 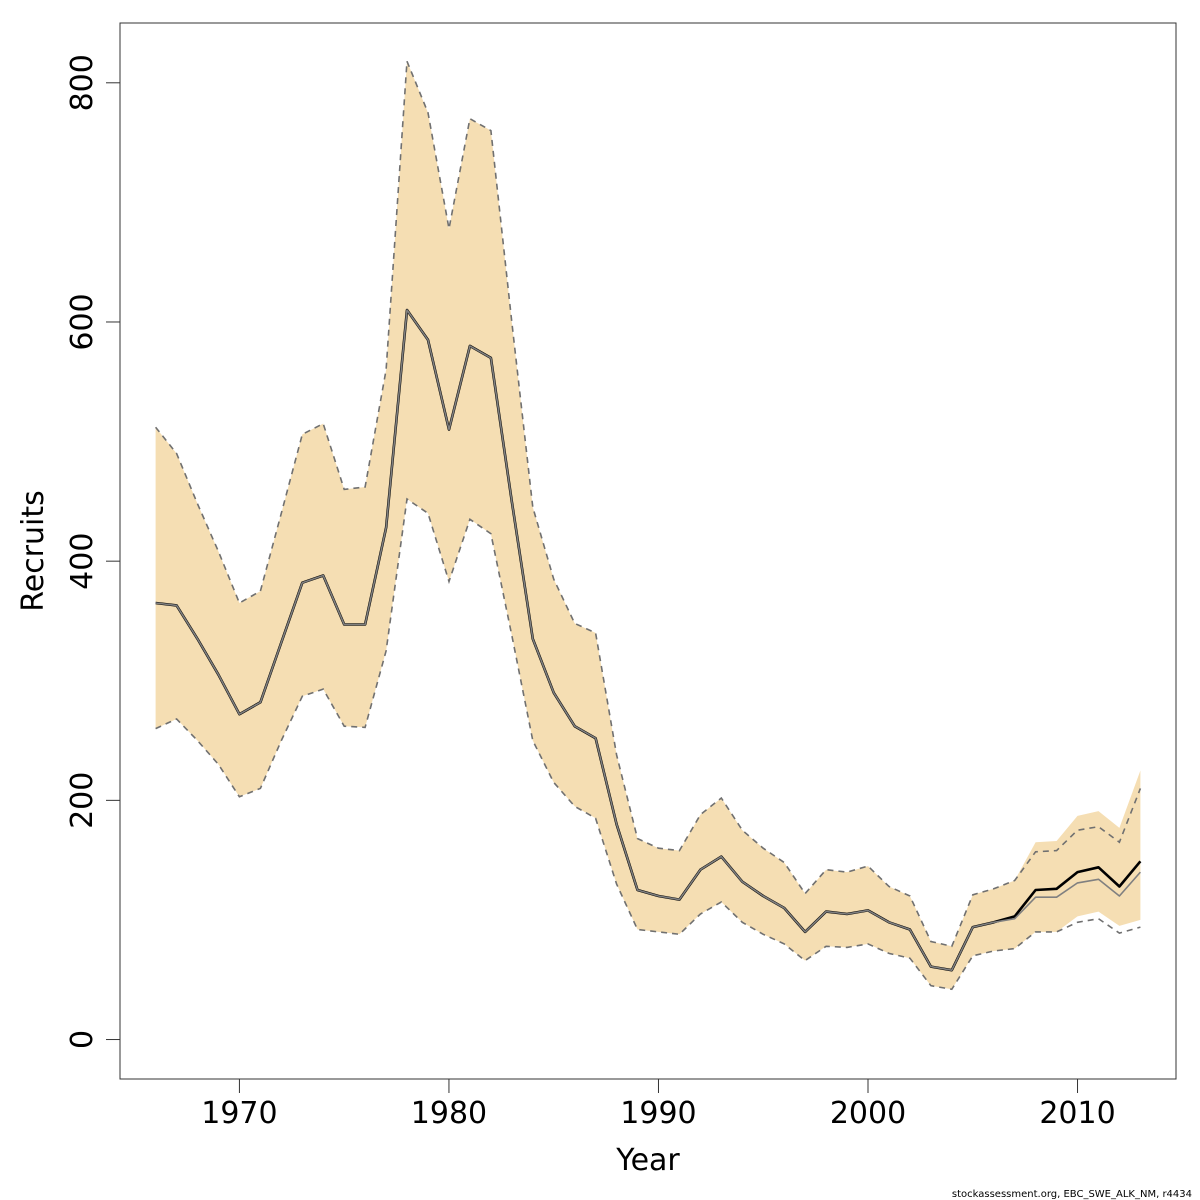 I want to click on x-tick-label: 1990, so click(x=658, y=1113).